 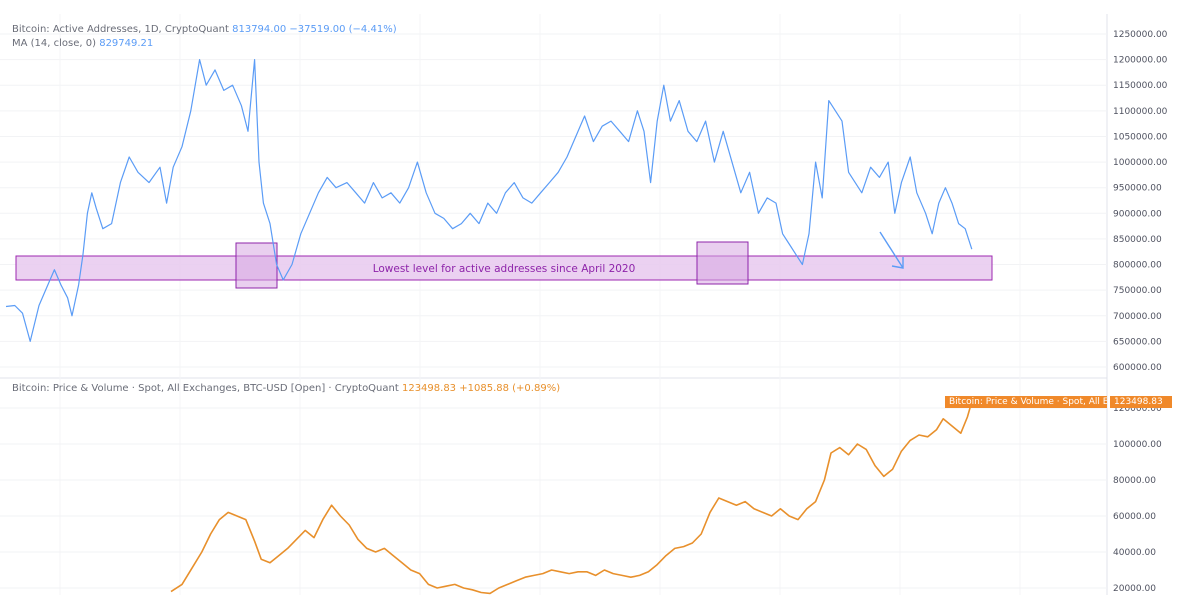 I want to click on legend-price-value: 123498.83, so click(x=429, y=388).